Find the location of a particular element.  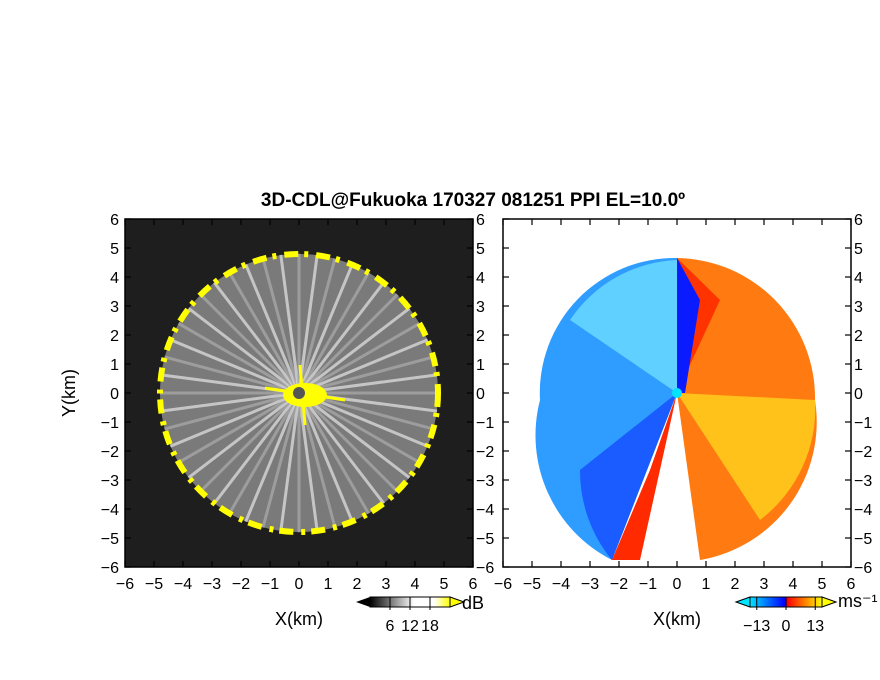

x-tick-label: −3 is located at coordinates (590, 584).